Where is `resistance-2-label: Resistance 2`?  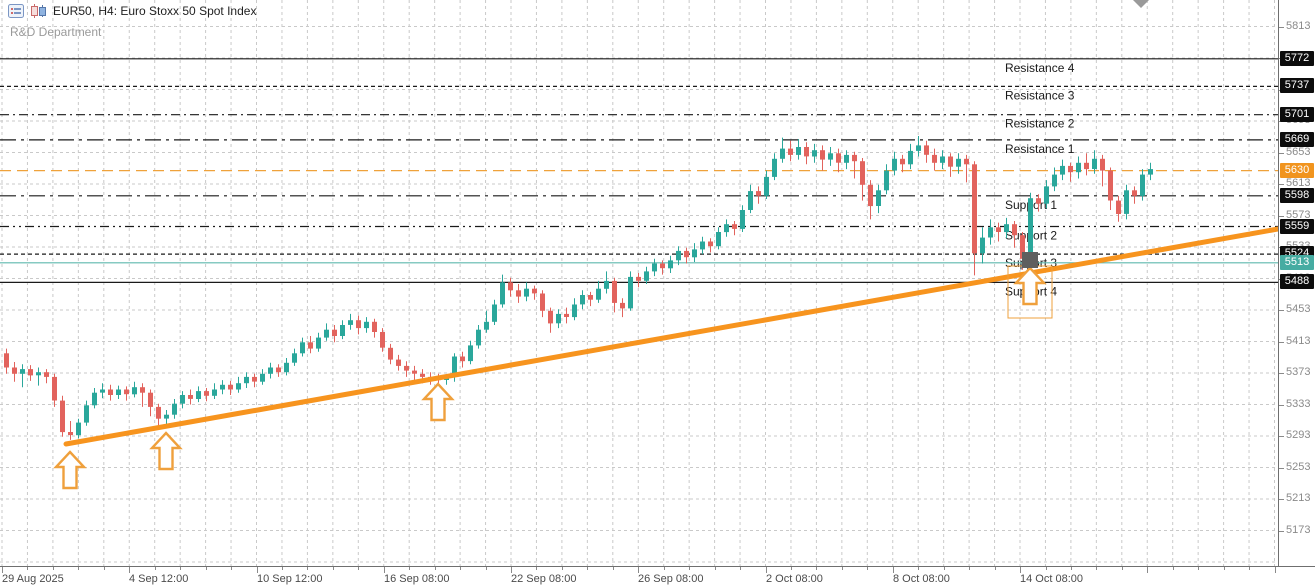
resistance-2-label: Resistance 2 is located at coordinates (1040, 124).